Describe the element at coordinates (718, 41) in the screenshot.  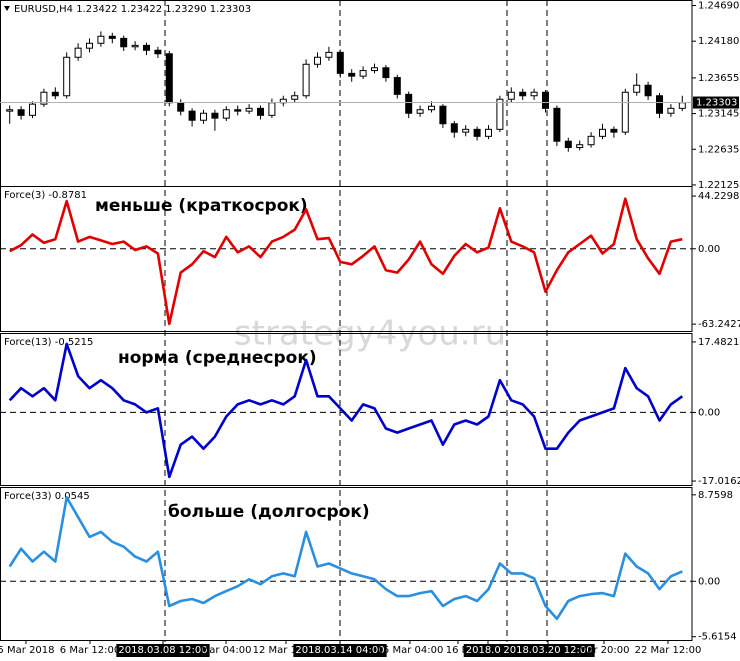
I see `y-tick-label: 1.24180` at that location.